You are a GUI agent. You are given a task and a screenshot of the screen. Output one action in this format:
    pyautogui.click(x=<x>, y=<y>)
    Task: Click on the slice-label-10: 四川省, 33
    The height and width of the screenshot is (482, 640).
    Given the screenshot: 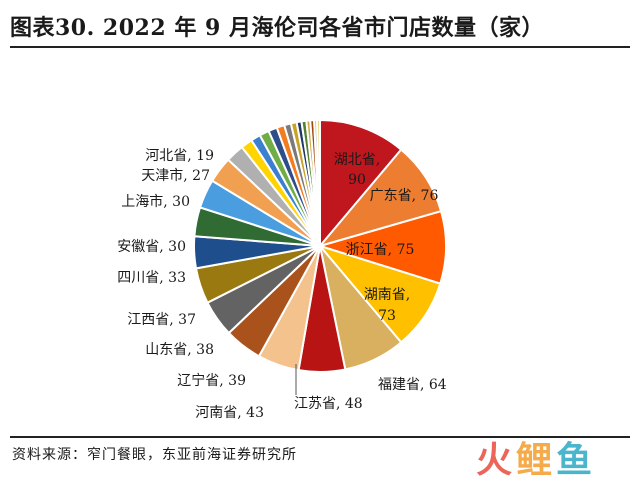 What is the action you would take?
    pyautogui.click(x=151, y=278)
    